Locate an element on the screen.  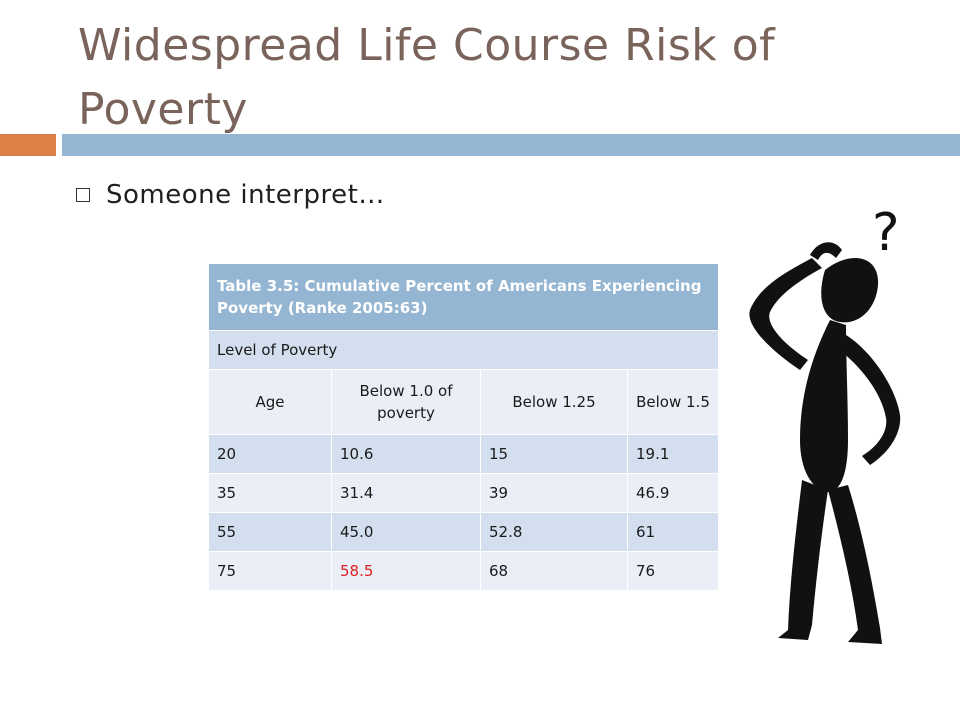
level-of-poverty-label: Level of Poverty is located at coordinates (463, 350).